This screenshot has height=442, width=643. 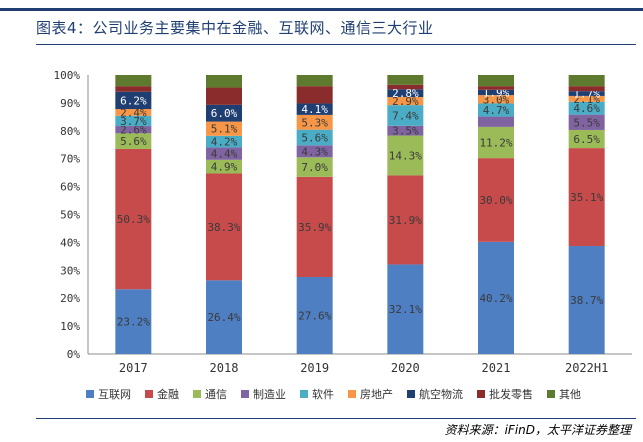 I want to click on data-label: 4.1%, so click(x=314, y=109).